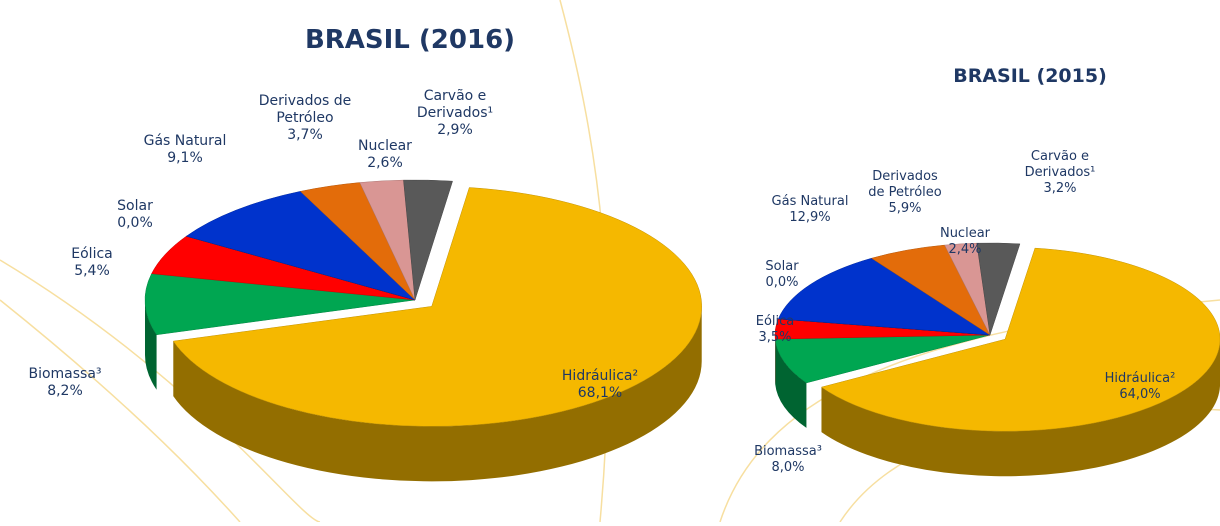 This screenshot has height=526, width=1220. Describe the element at coordinates (600, 393) in the screenshot. I see `value-label: 68,1%` at that location.